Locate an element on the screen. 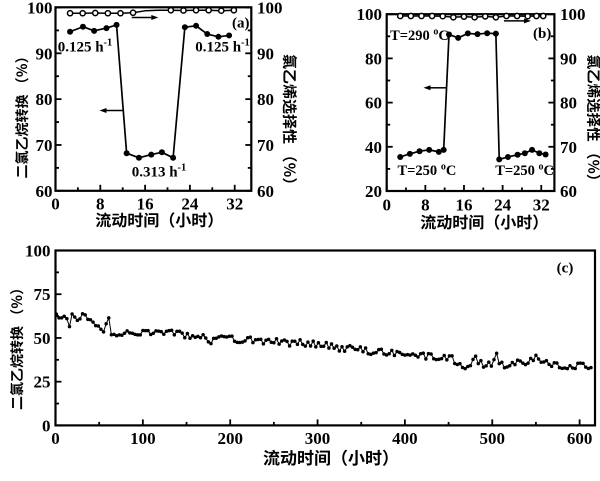  svg-text: 300 is located at coordinates (318, 438).